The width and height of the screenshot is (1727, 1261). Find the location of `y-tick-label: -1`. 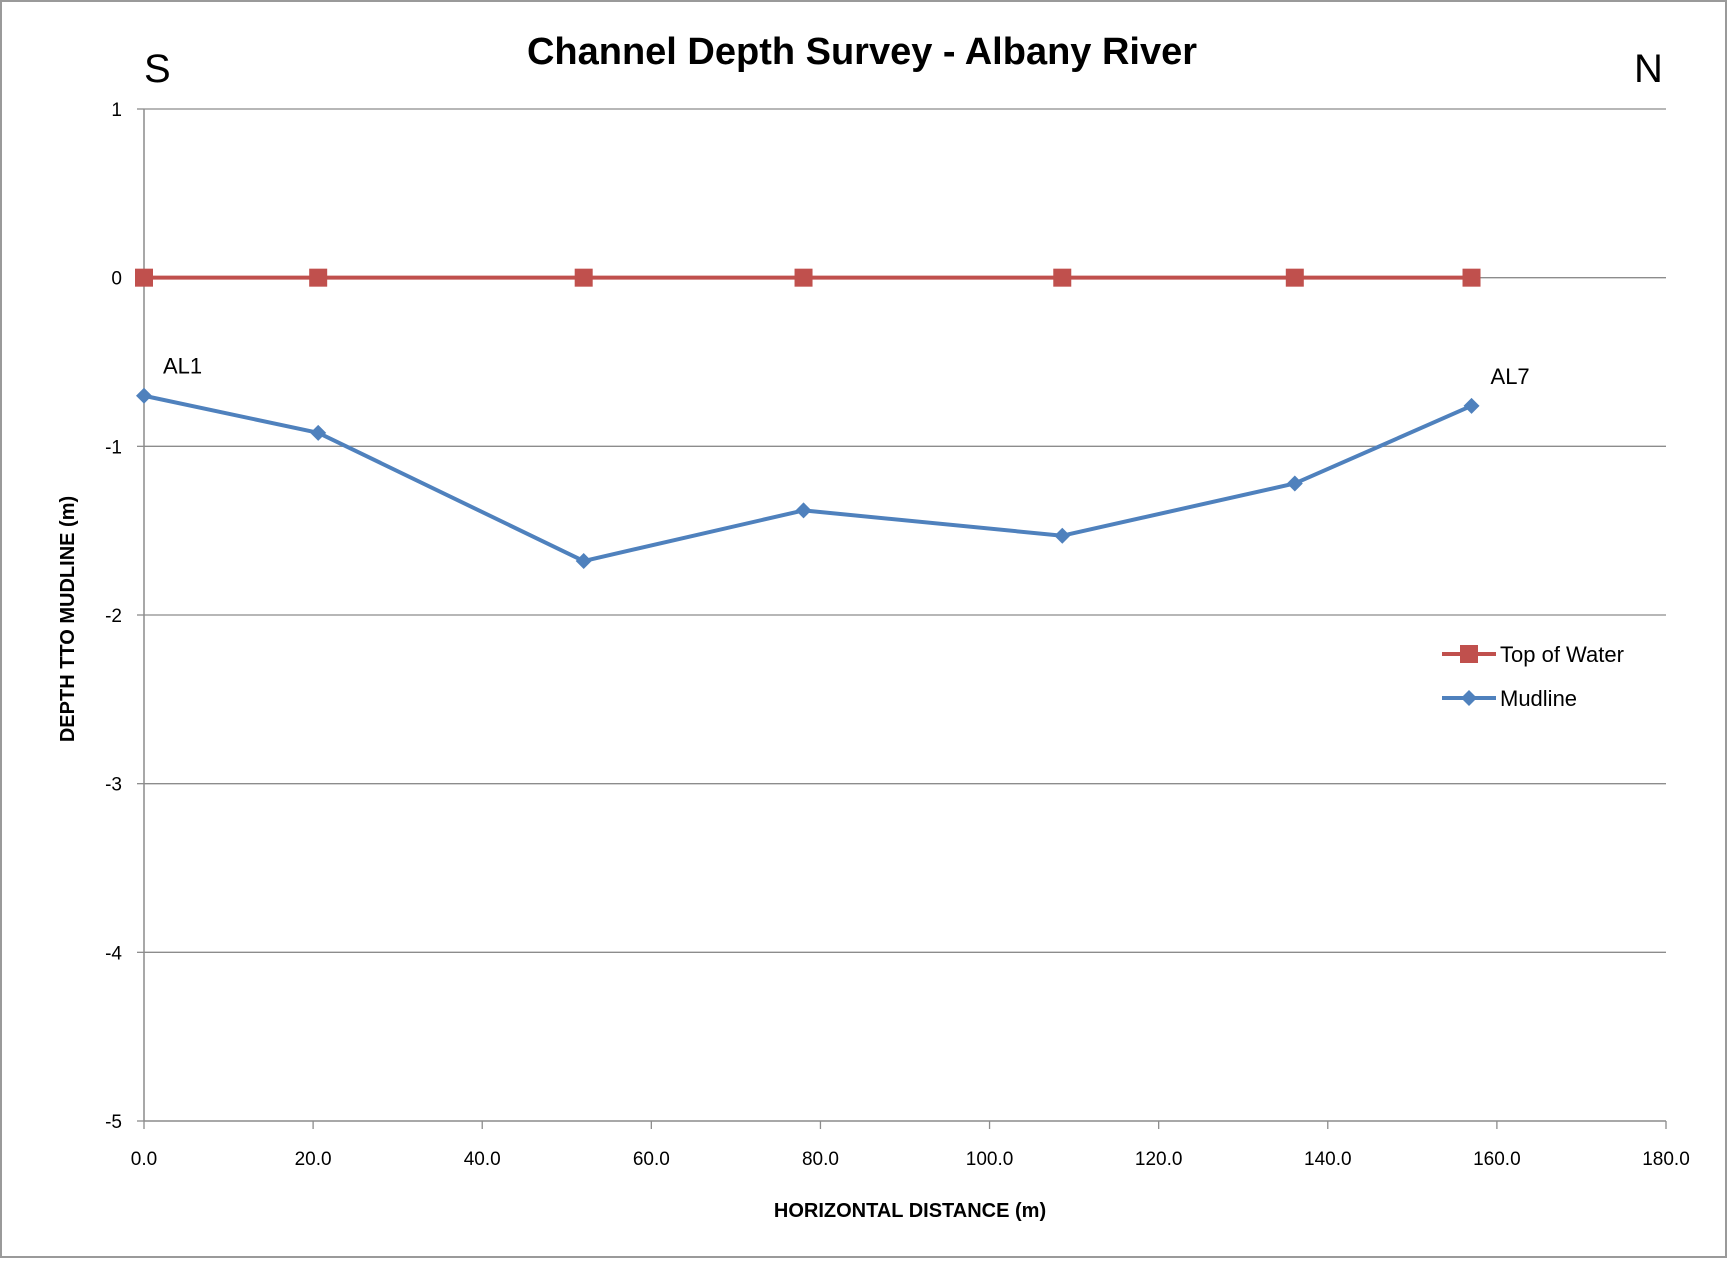

y-tick-label: -1 is located at coordinates (113, 447).